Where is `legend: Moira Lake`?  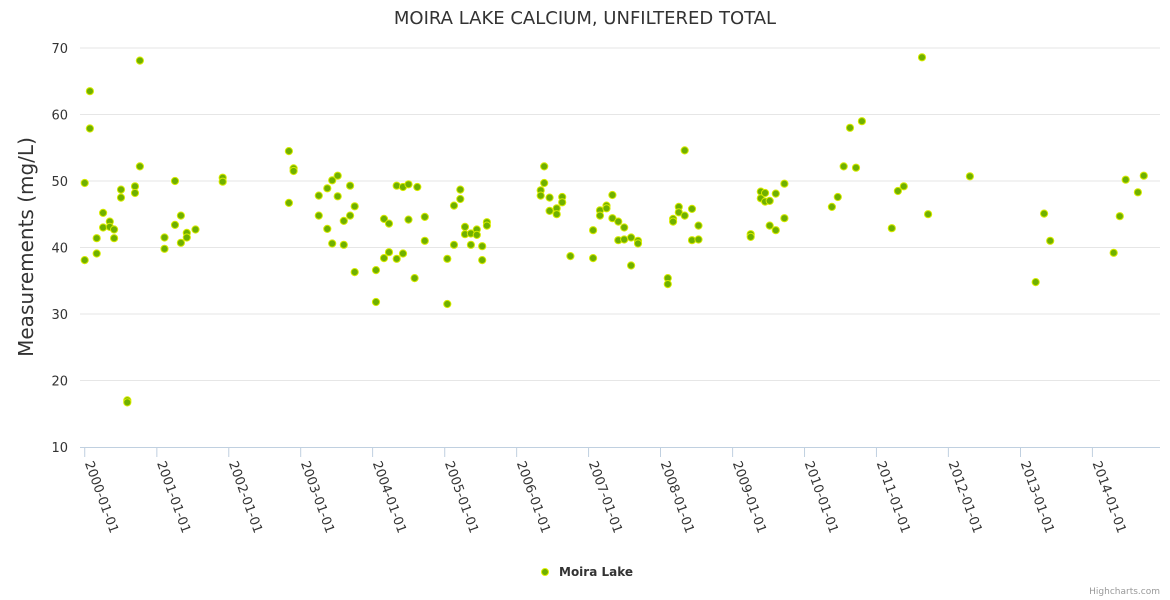 legend: Moira Lake is located at coordinates (587, 572).